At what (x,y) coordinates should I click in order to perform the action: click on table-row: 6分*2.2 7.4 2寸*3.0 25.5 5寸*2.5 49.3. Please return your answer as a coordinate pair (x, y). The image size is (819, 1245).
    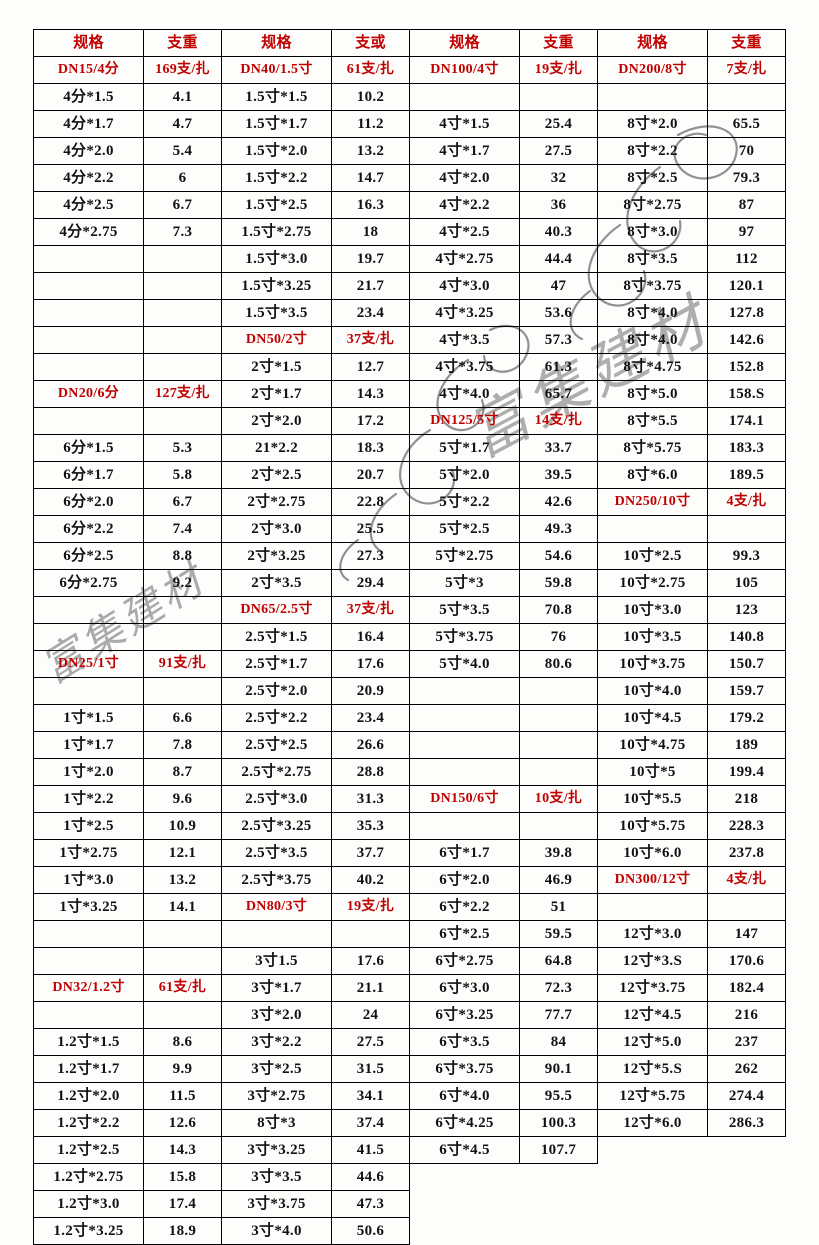
    Looking at the image, I should click on (409, 529).